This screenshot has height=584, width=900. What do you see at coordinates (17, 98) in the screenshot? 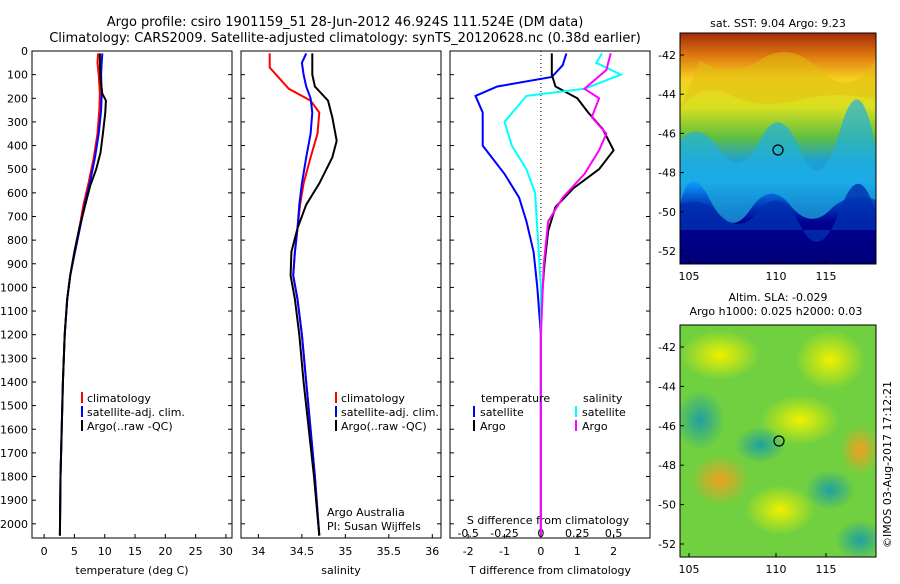
I see `y-tick-label: 200` at bounding box center [17, 98].